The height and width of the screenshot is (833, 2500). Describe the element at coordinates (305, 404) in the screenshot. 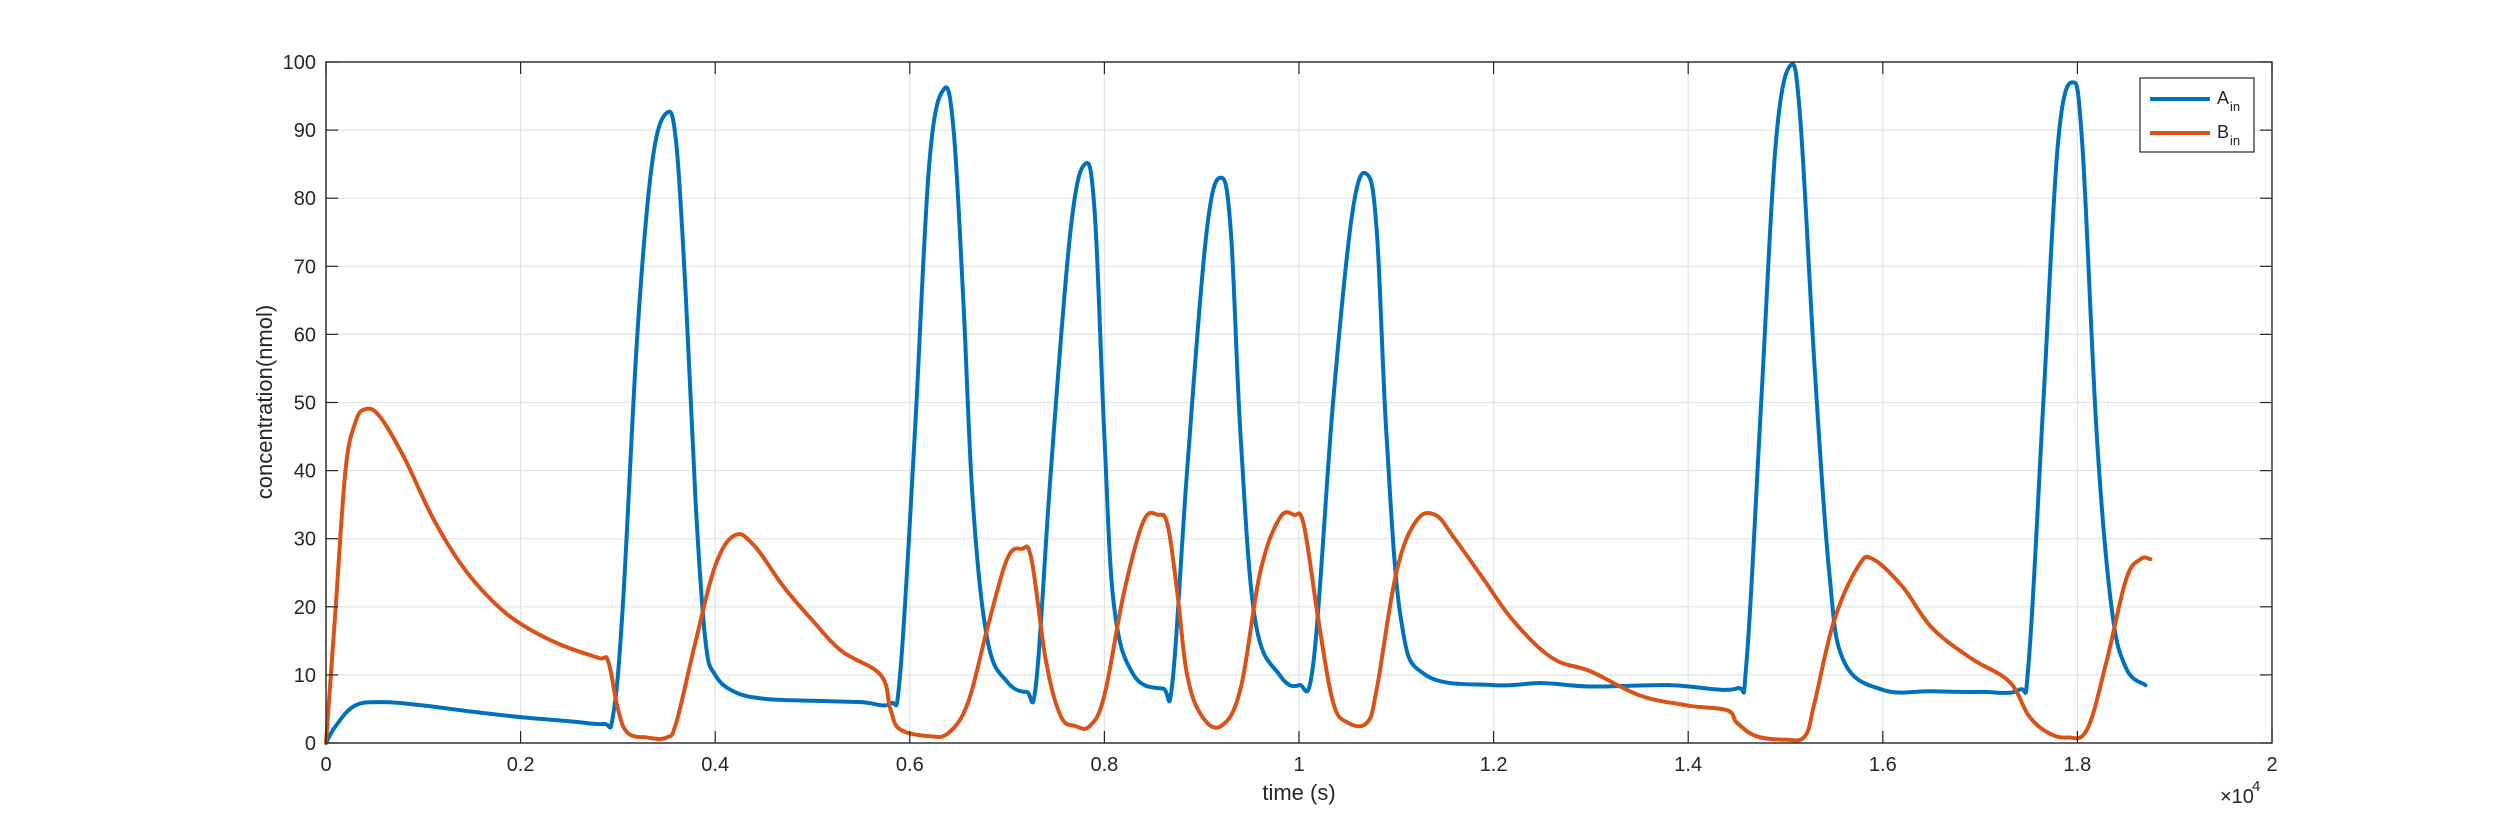

I see `y-tick-label: 50` at that location.